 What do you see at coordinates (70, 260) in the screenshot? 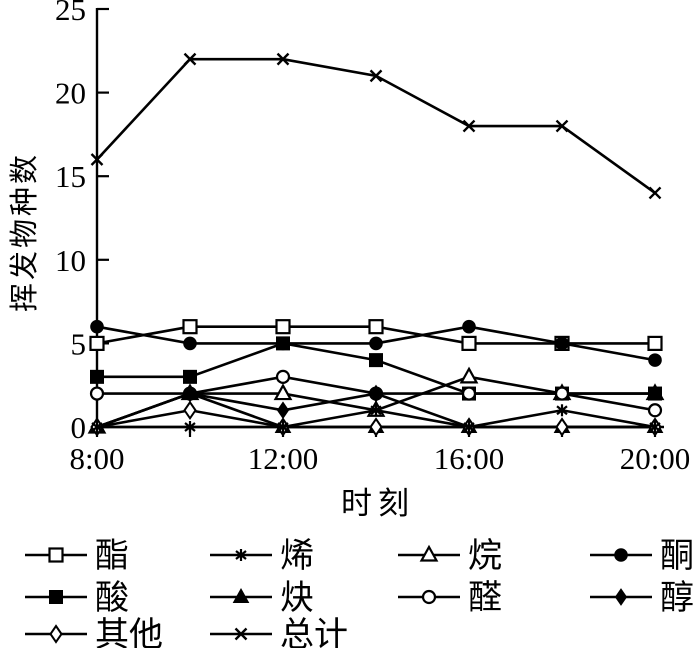
I see `y-tick-label: 10` at bounding box center [70, 260].